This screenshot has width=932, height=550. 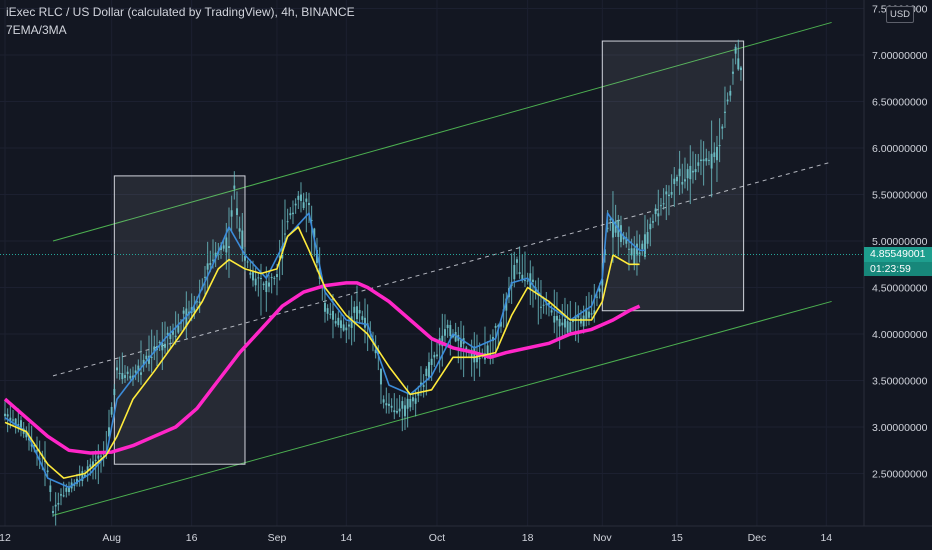 I want to click on indicator-label: 7EMA/3MA, so click(x=36, y=30).